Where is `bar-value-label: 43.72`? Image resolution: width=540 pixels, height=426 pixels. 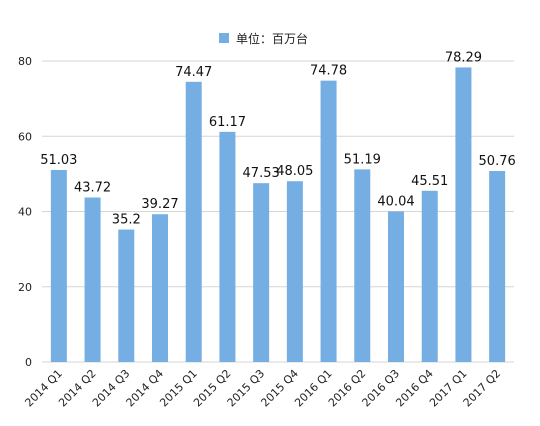 bar-value-label: 43.72 is located at coordinates (92, 188).